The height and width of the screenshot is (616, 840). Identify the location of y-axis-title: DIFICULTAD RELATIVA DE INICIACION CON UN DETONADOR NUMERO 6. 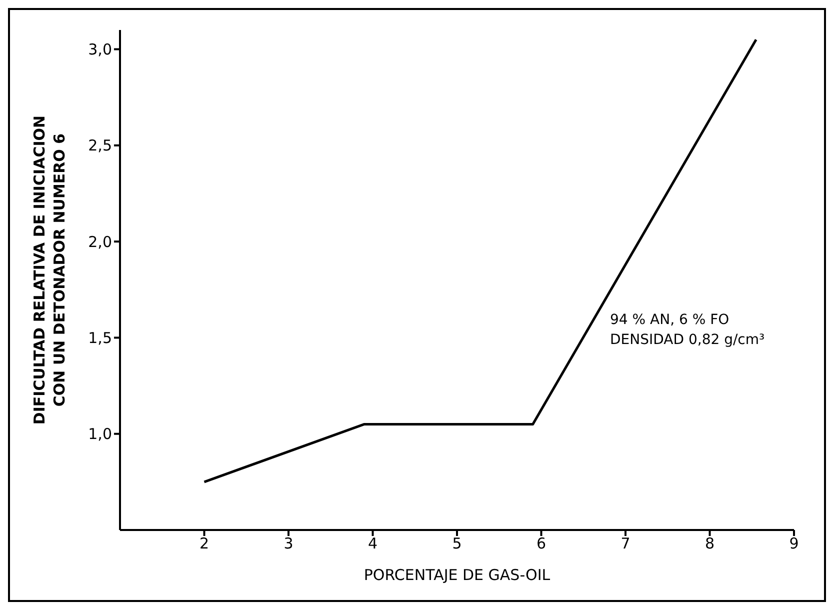
(50, 270).